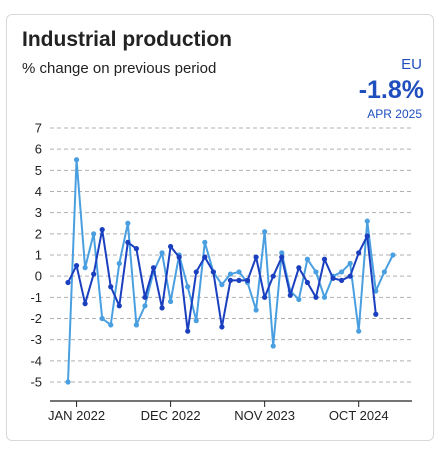 The width and height of the screenshot is (442, 451). I want to click on chart-title: Industrial production, so click(127, 39).